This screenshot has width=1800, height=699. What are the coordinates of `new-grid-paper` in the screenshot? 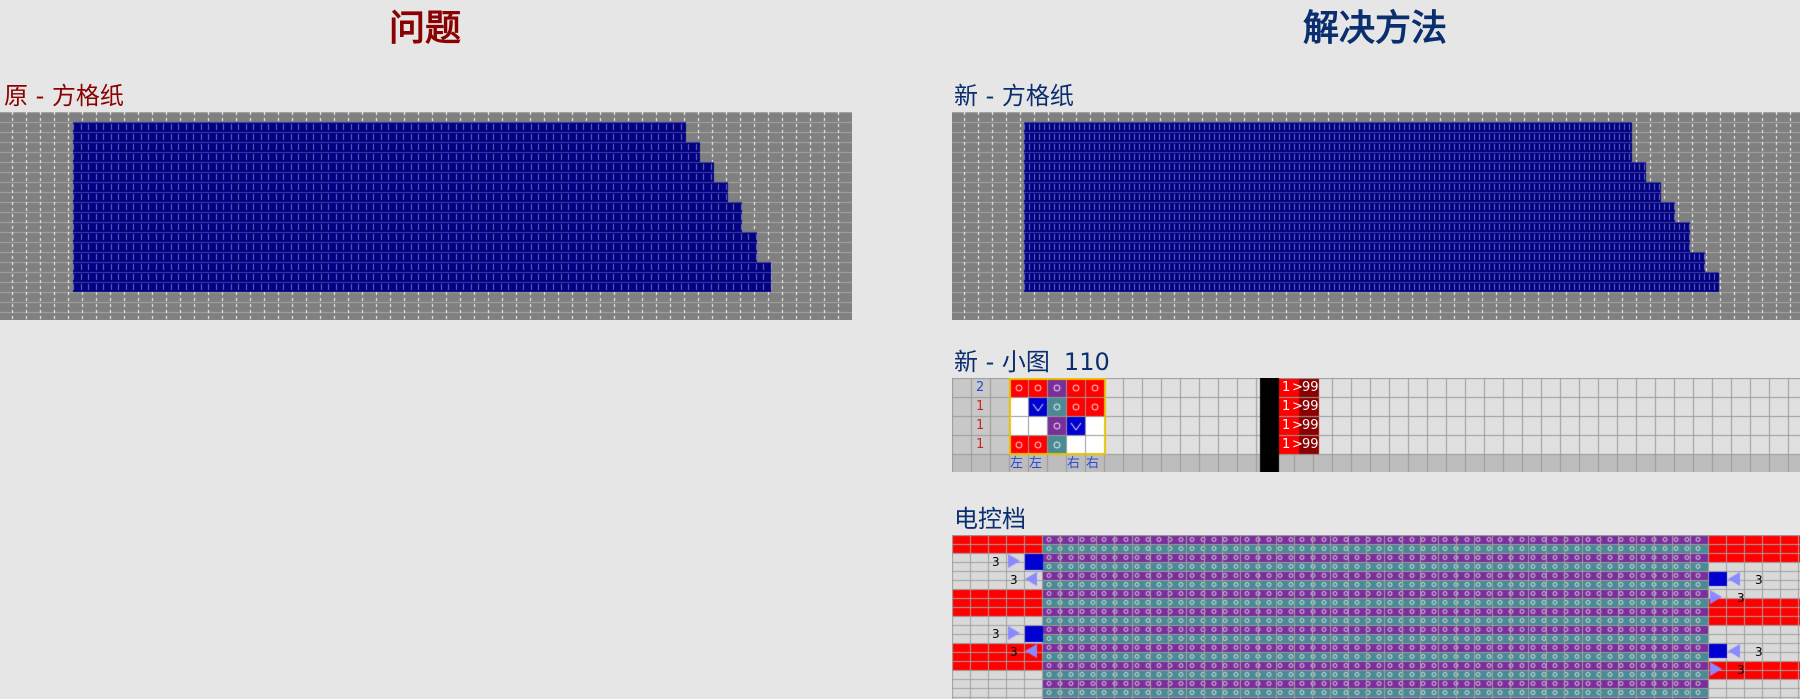 It's located at (1376, 216).